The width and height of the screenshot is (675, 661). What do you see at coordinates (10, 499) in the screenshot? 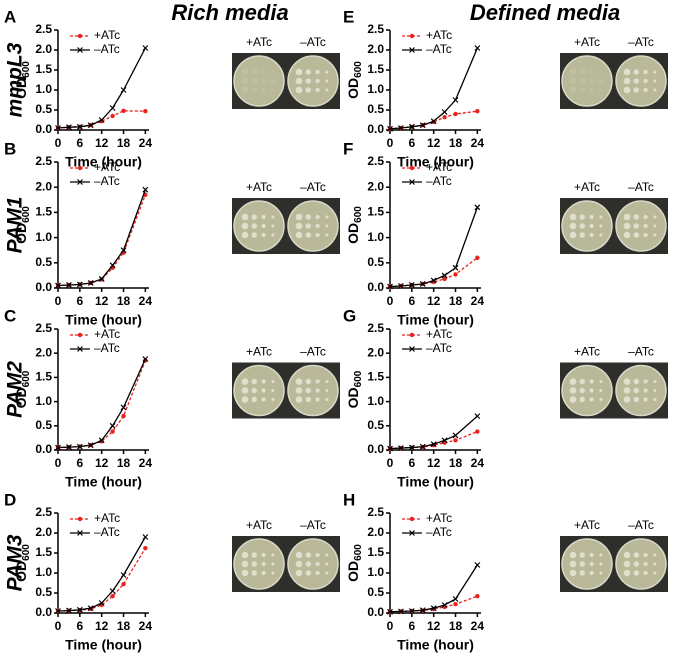
I see `panel-letter: D` at bounding box center [10, 499].